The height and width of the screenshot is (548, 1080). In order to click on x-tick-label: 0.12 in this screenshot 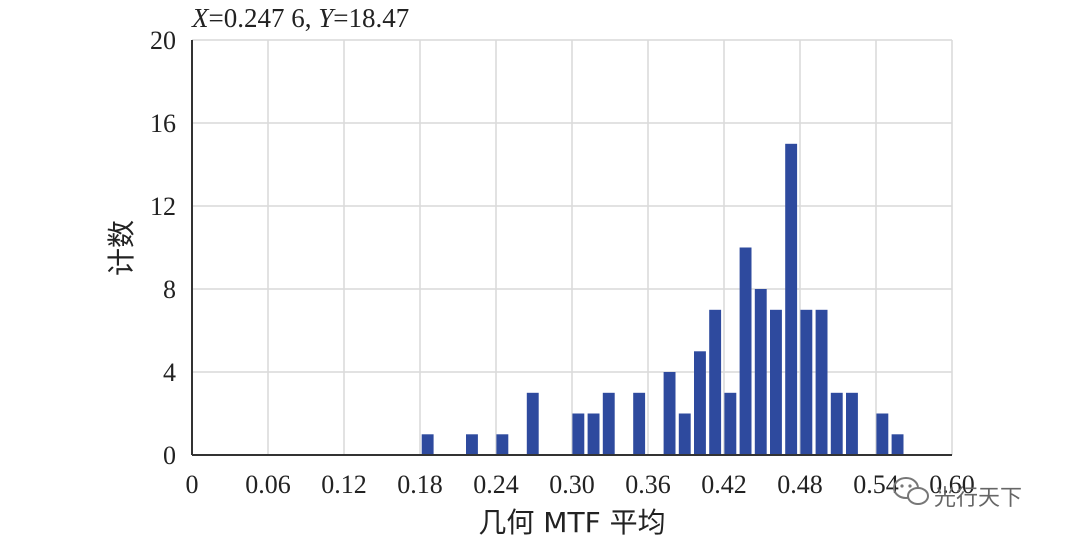, I will do `click(344, 484)`.